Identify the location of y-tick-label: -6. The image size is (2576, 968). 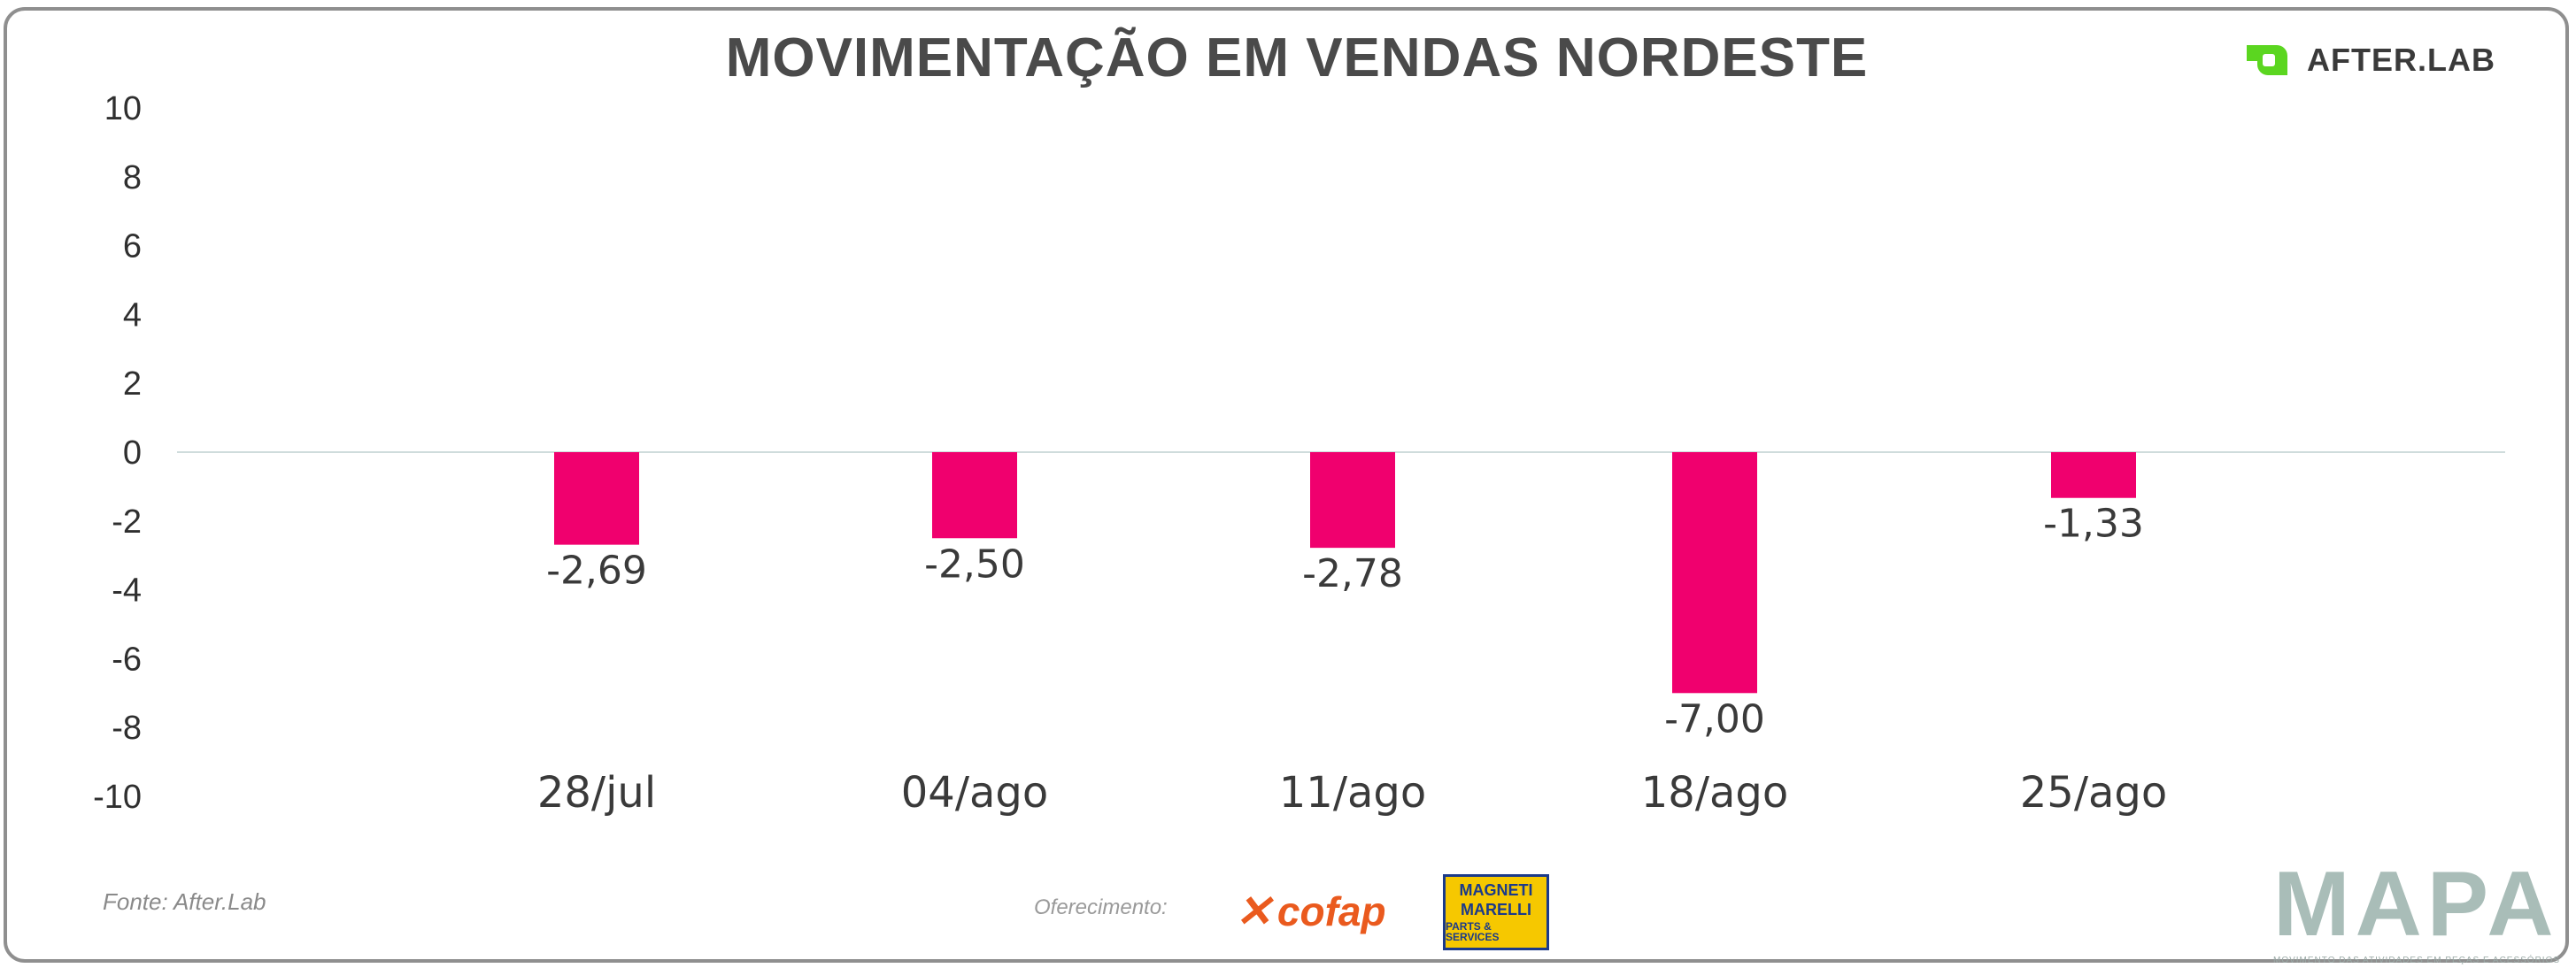
(127, 660).